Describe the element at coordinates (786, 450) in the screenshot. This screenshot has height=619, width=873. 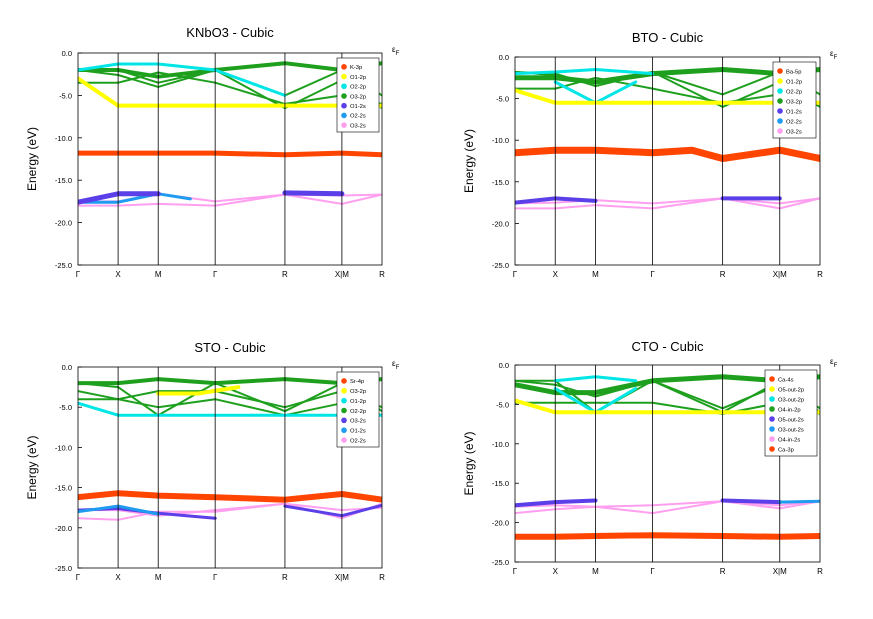
I see `legend-label: Ca-3p` at that location.